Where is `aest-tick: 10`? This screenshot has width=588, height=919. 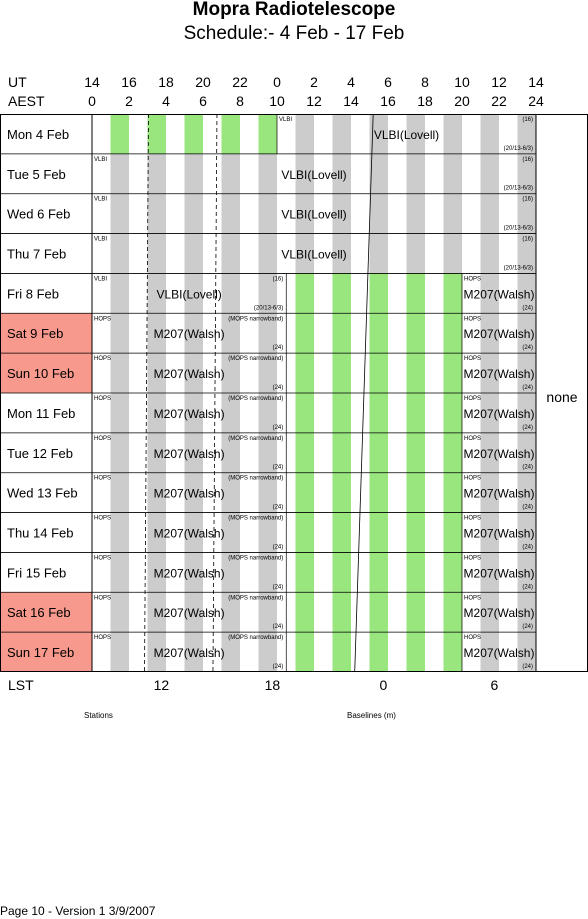 aest-tick: 10 is located at coordinates (277, 101).